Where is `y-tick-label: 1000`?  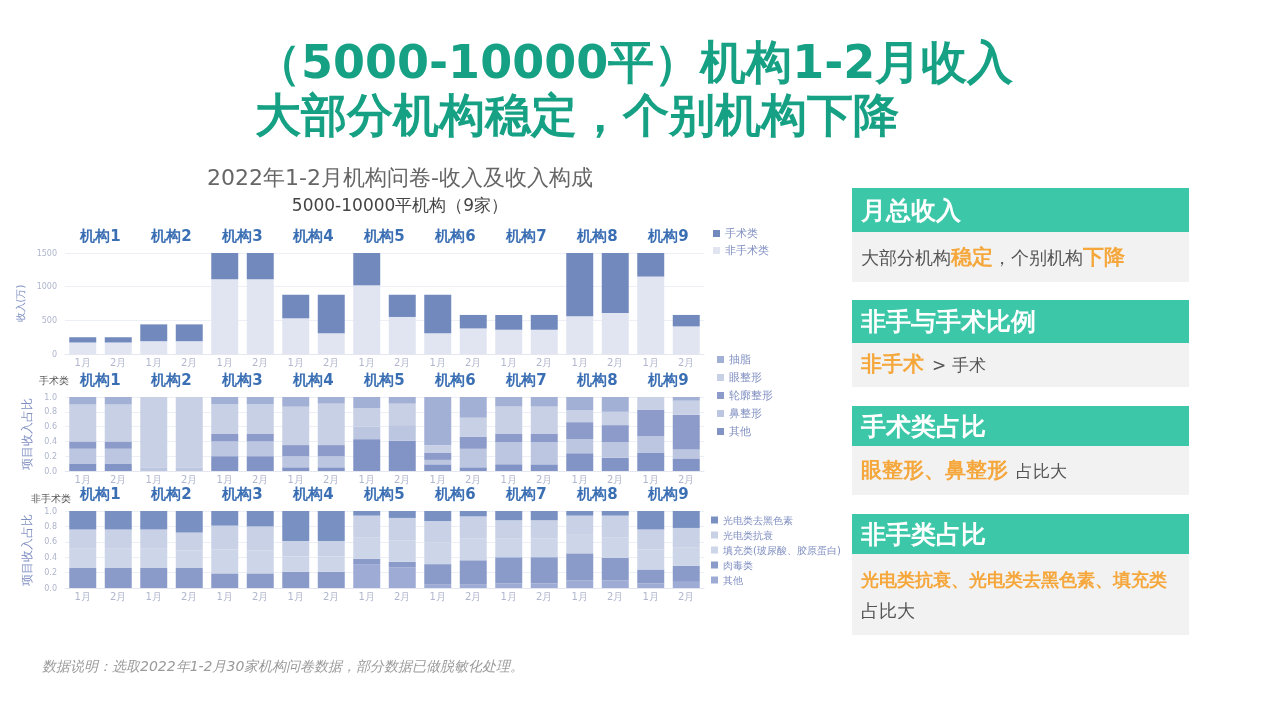 y-tick-label: 1000 is located at coordinates (46, 287).